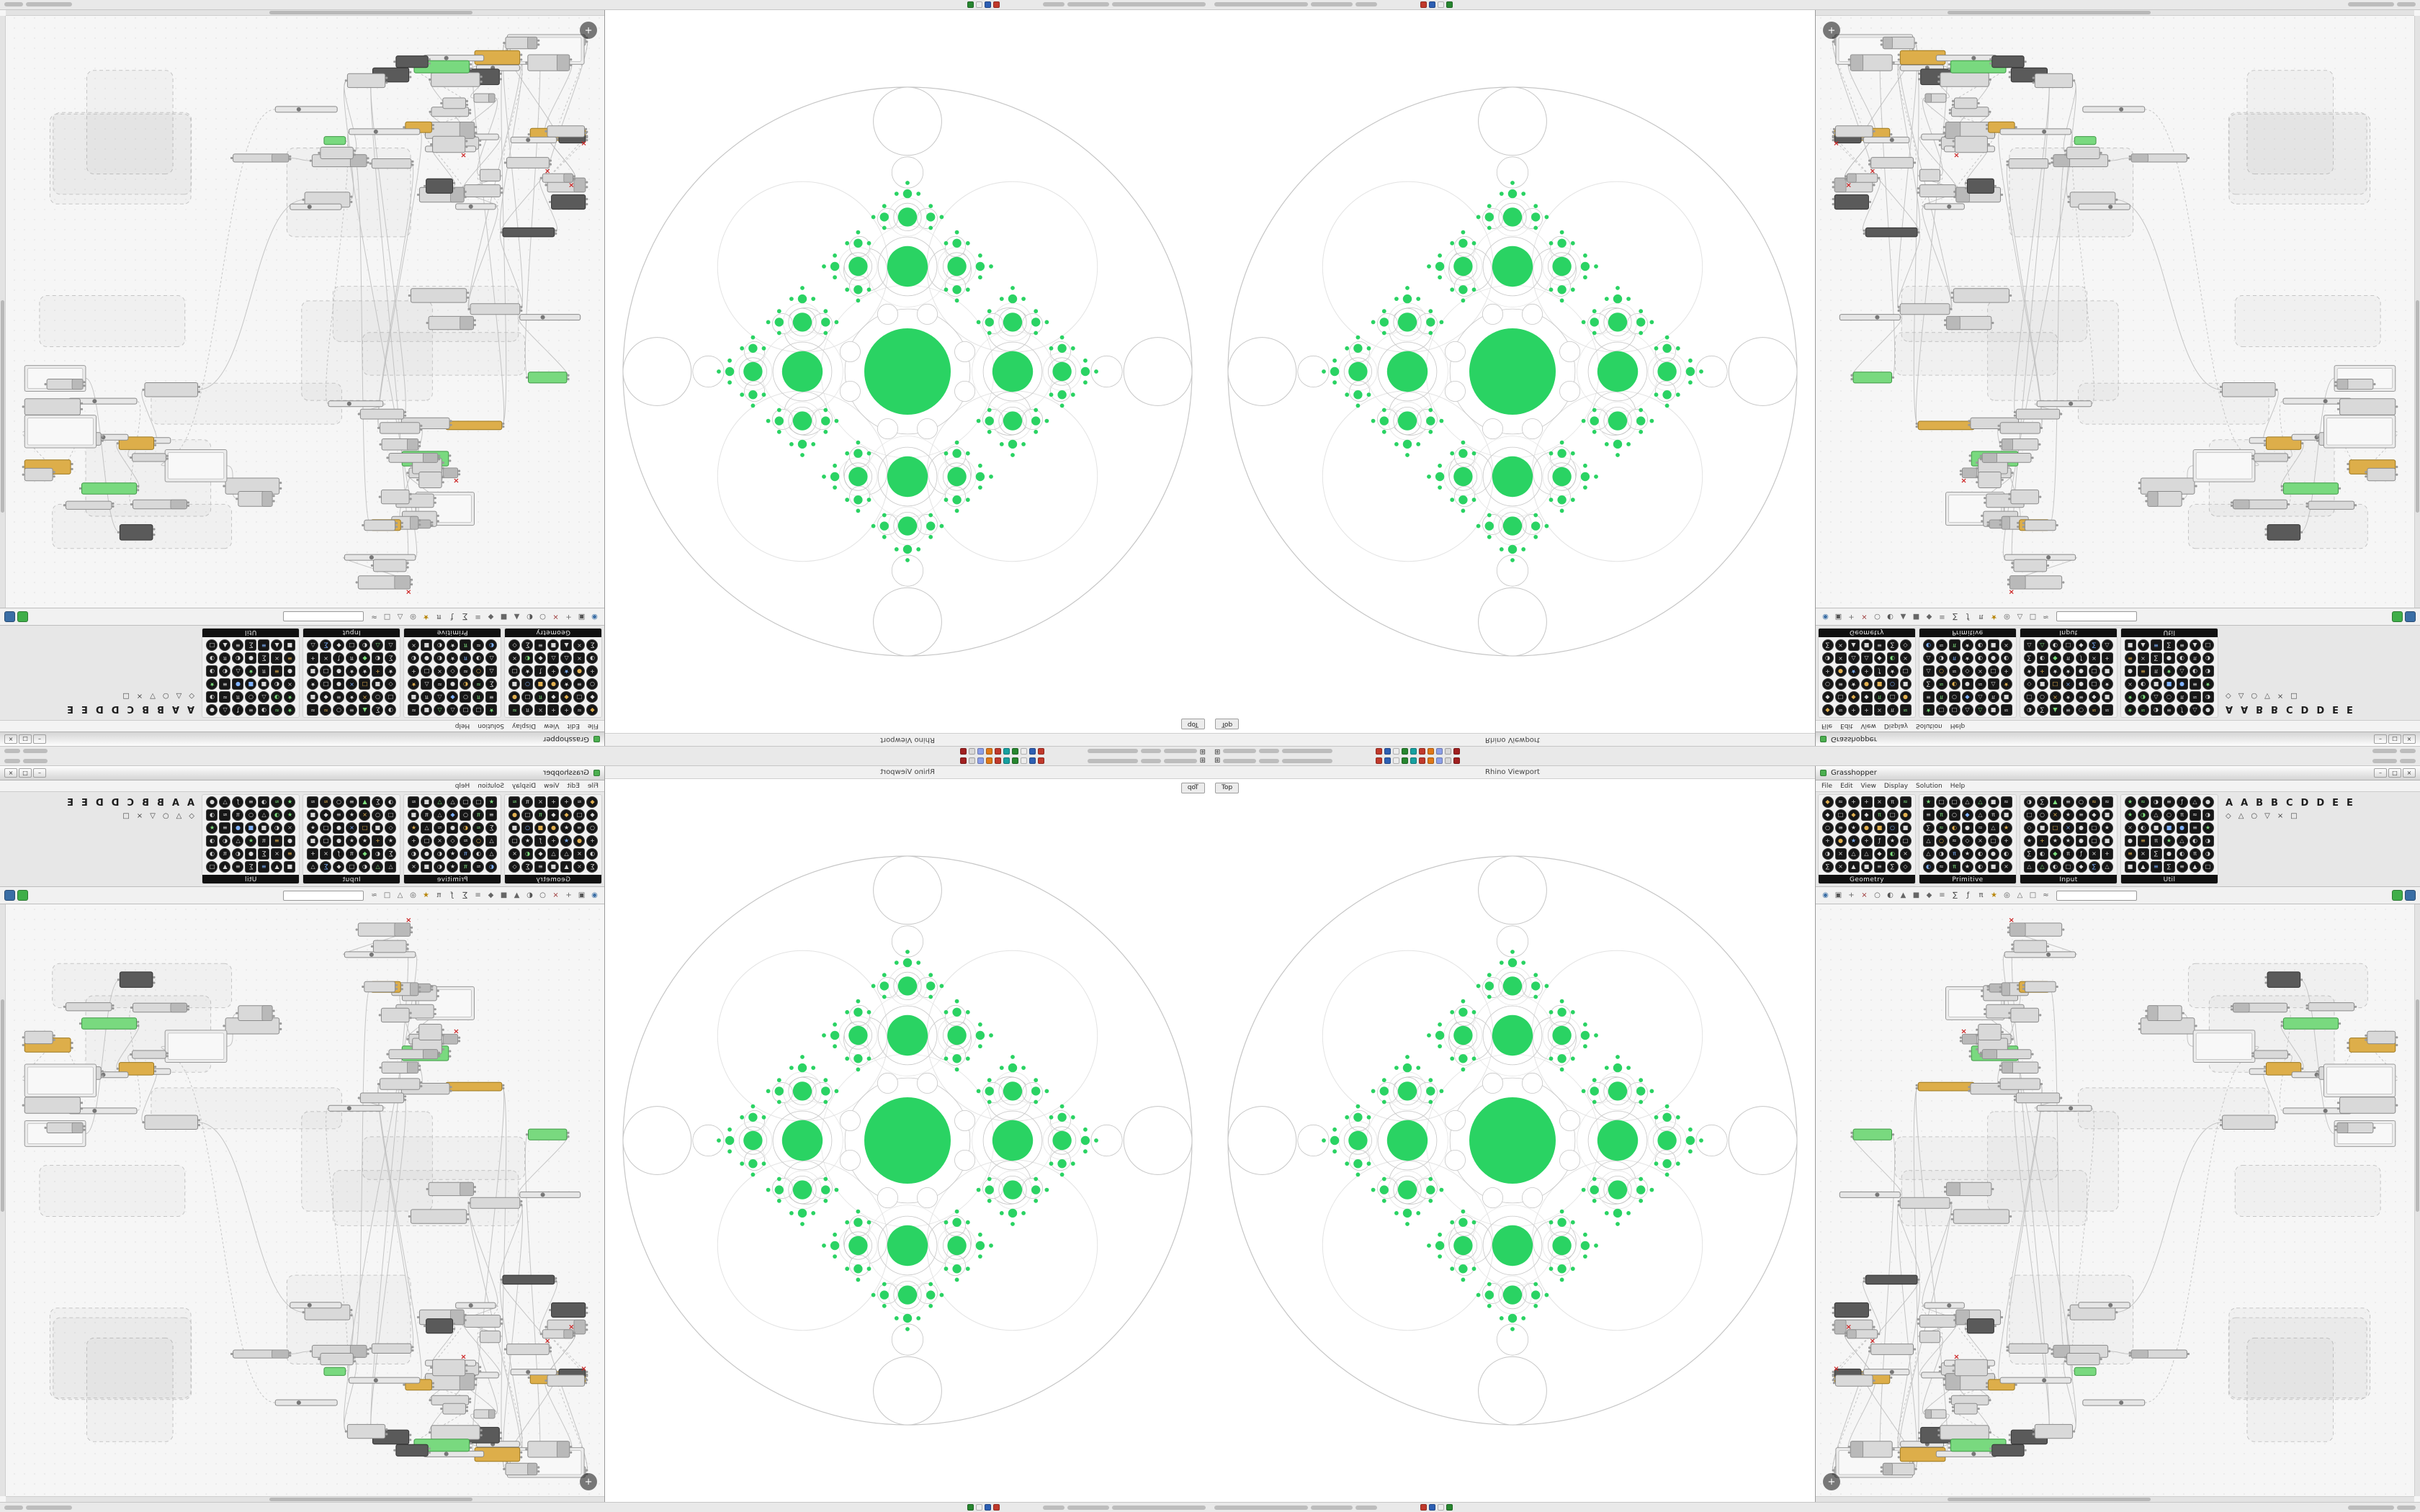 The width and height of the screenshot is (2420, 1512). Describe the element at coordinates (378, 710) in the screenshot. I see `component-icon: ∑` at that location.